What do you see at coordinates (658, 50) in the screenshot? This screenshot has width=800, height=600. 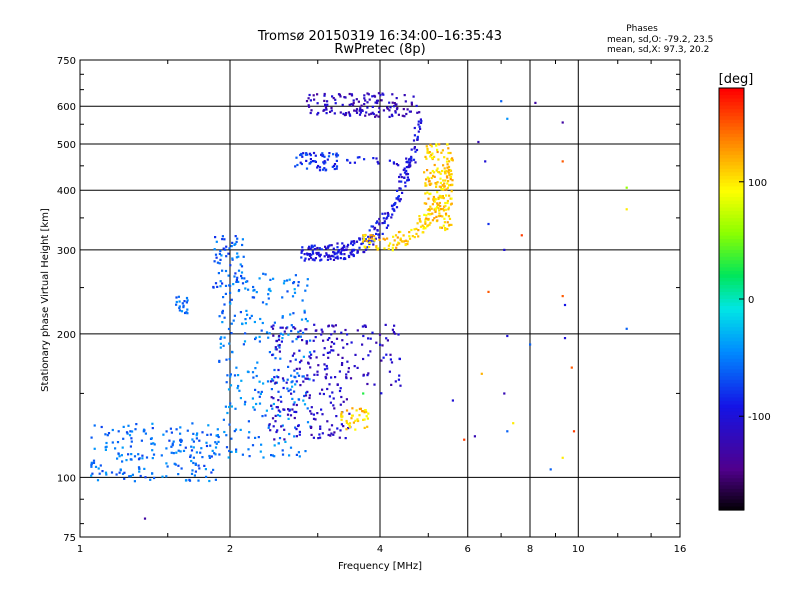 I see `stats-line-x: mean, sd,X: 97.3, 20.2` at bounding box center [658, 50].